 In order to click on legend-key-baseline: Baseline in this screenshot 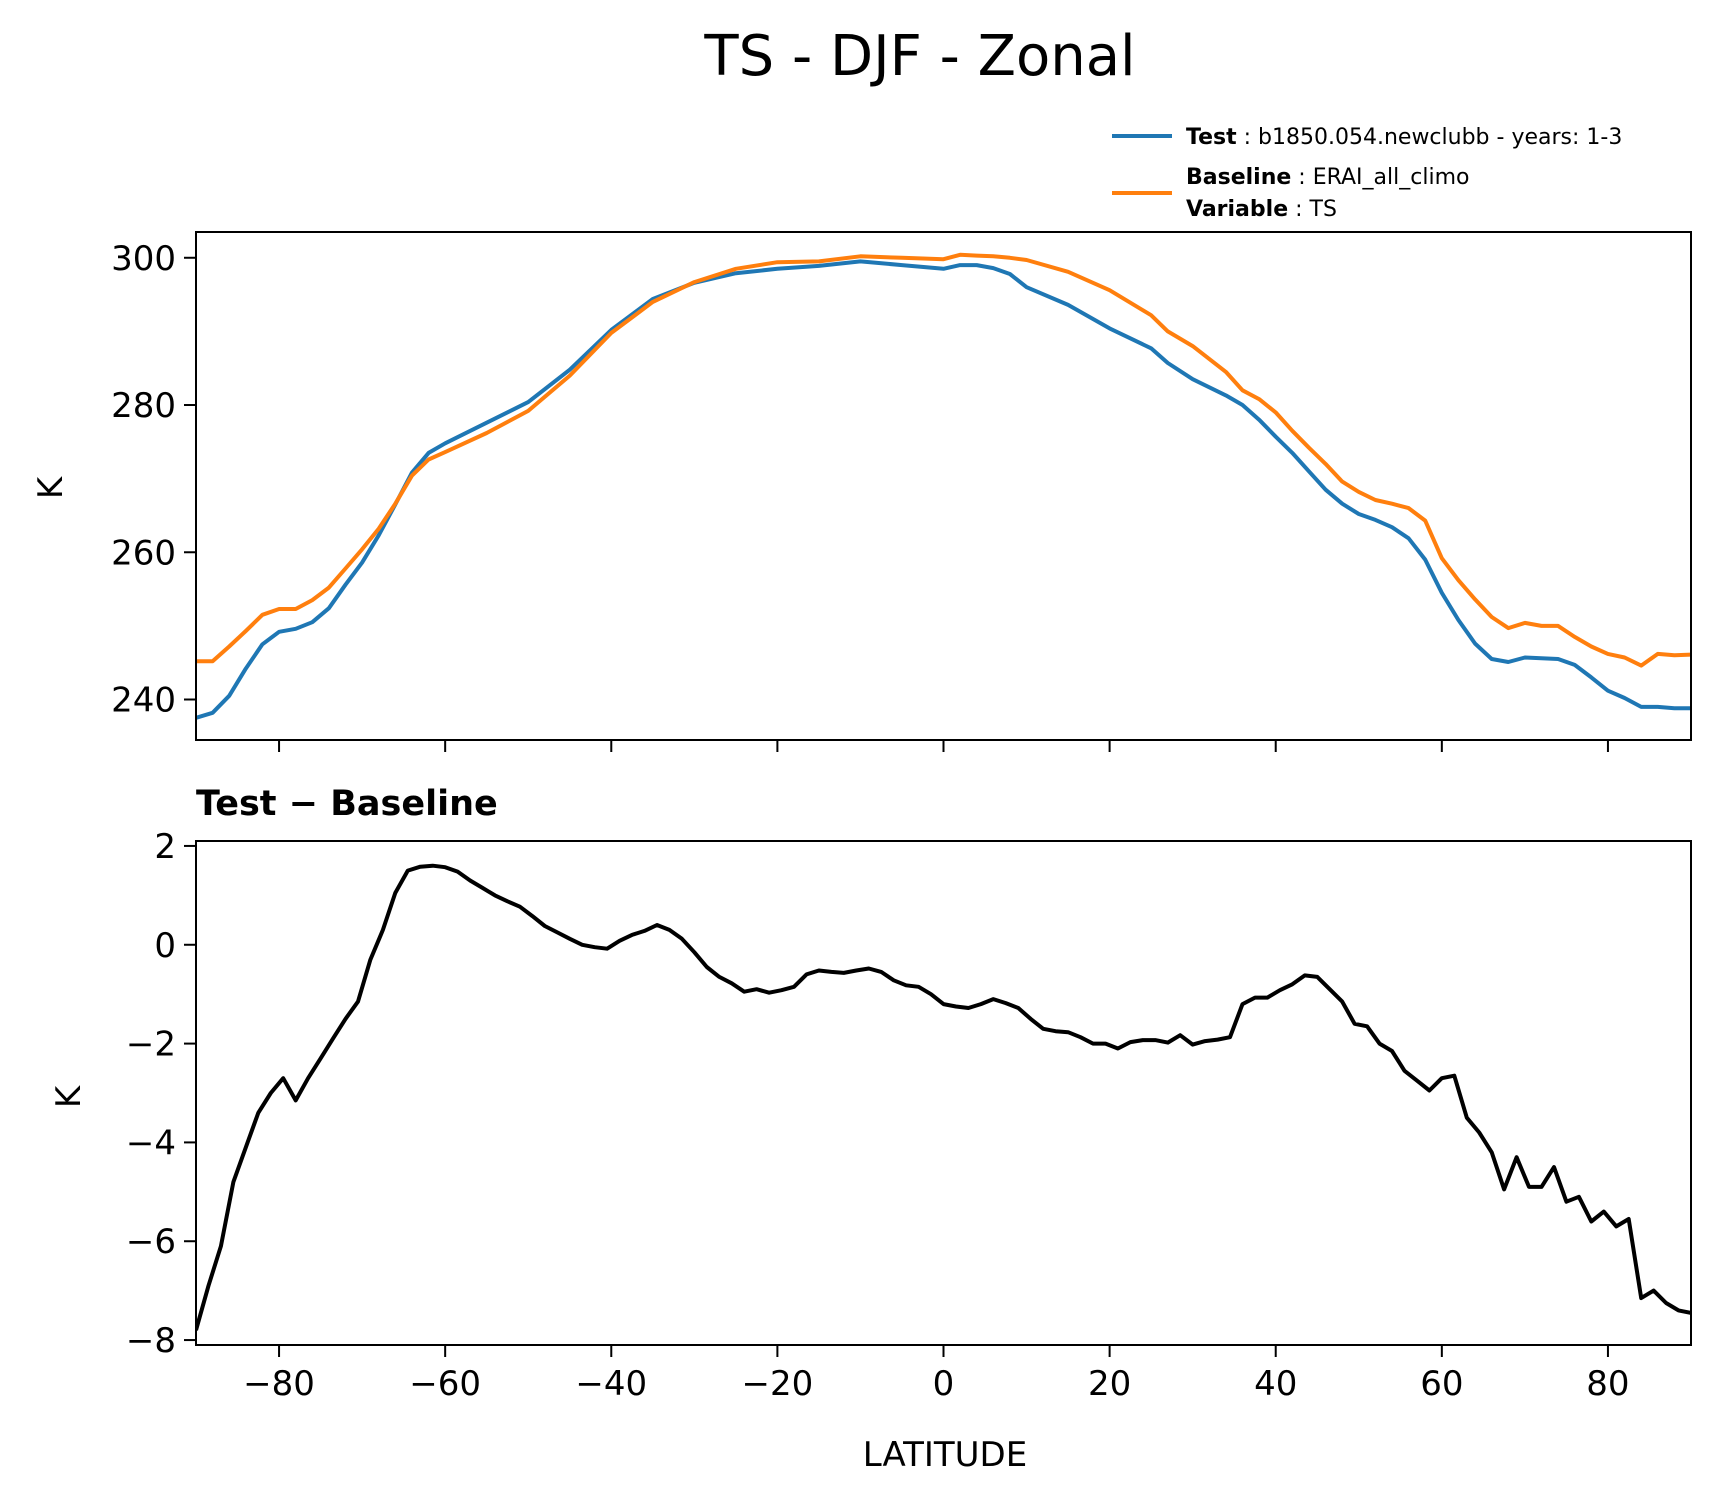, I will do `click(1238, 177)`.